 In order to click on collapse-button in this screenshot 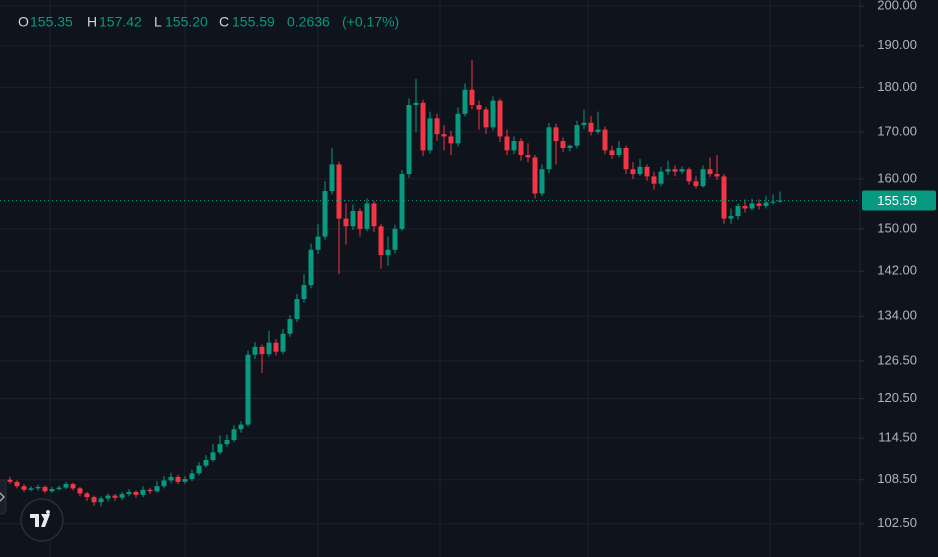, I will do `click(3, 497)`.